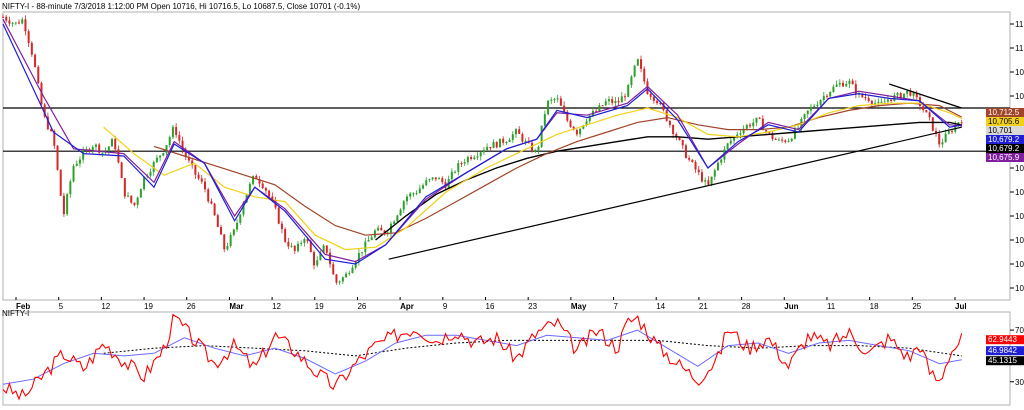  Describe the element at coordinates (105, 306) in the screenshot. I see `x-tick-label: 12` at that location.